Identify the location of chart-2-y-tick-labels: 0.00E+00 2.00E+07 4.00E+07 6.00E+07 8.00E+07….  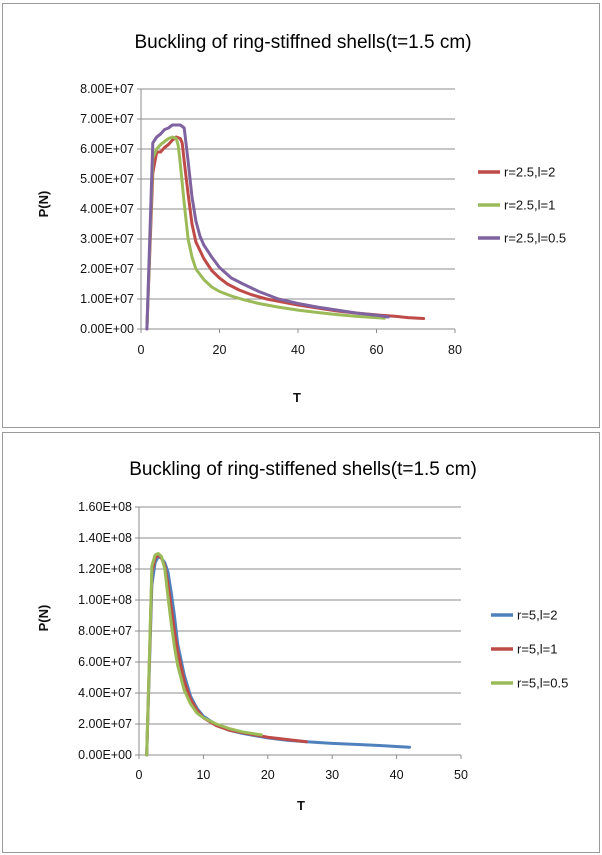
(105, 631).